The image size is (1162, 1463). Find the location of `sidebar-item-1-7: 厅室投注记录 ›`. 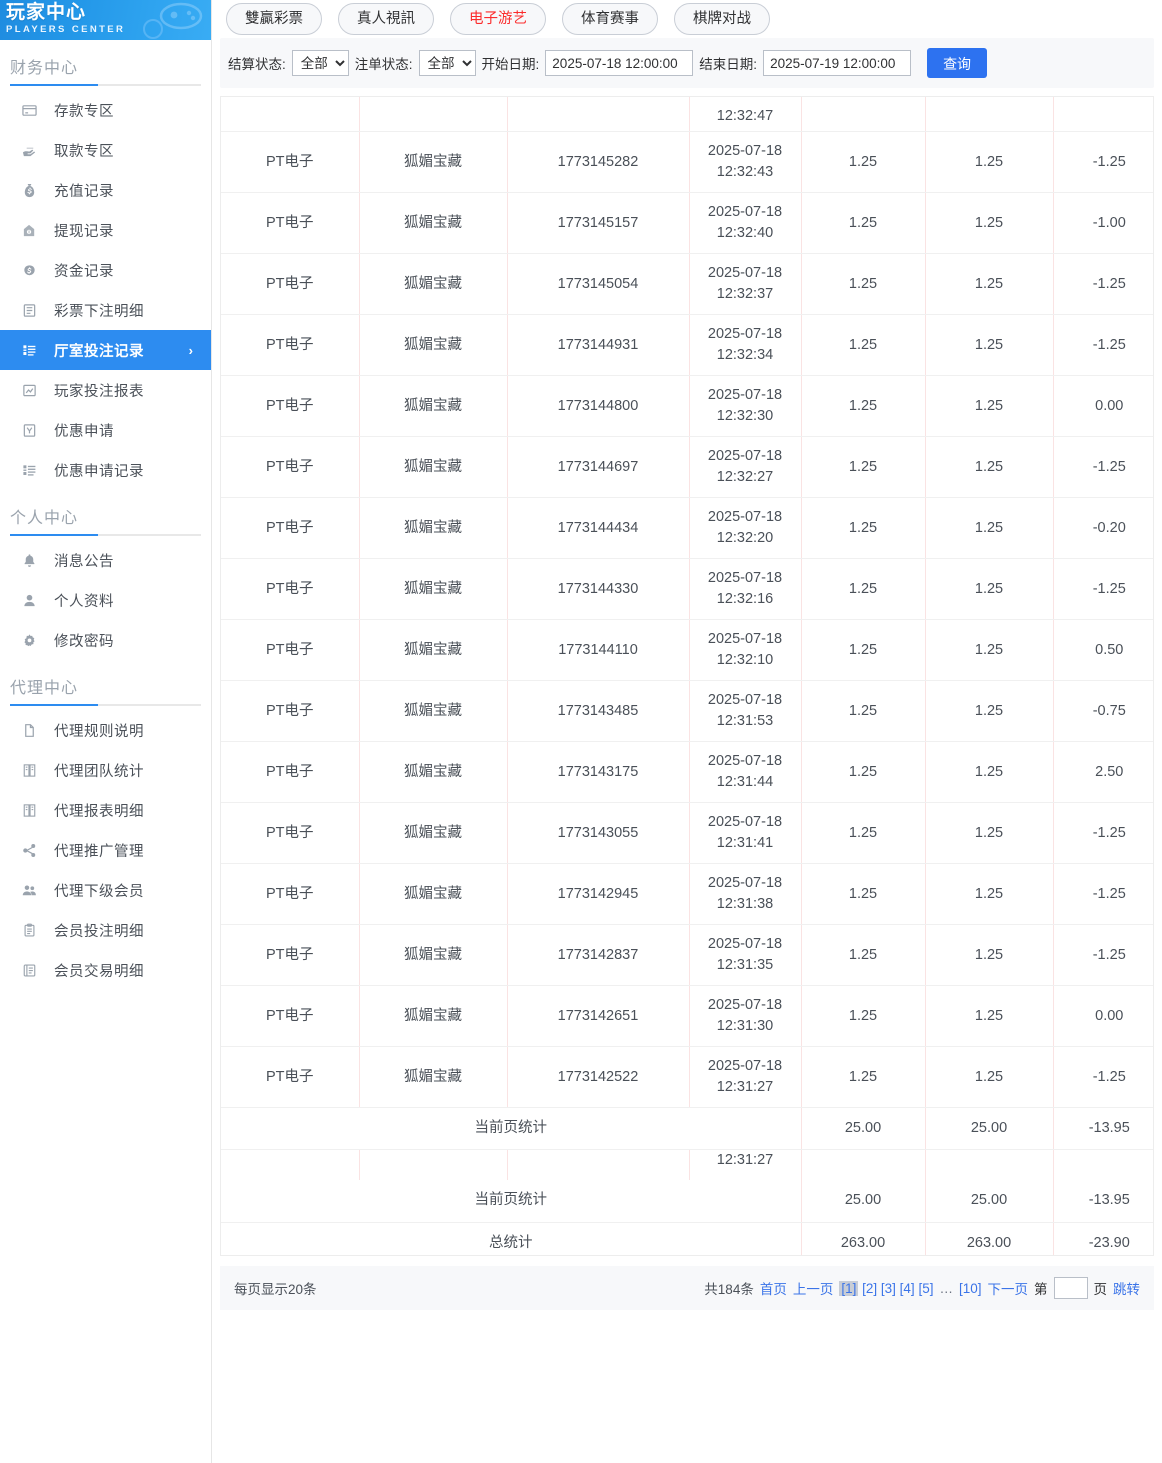

sidebar-item-1-7: 厅室投注记录 › is located at coordinates (105, 350).